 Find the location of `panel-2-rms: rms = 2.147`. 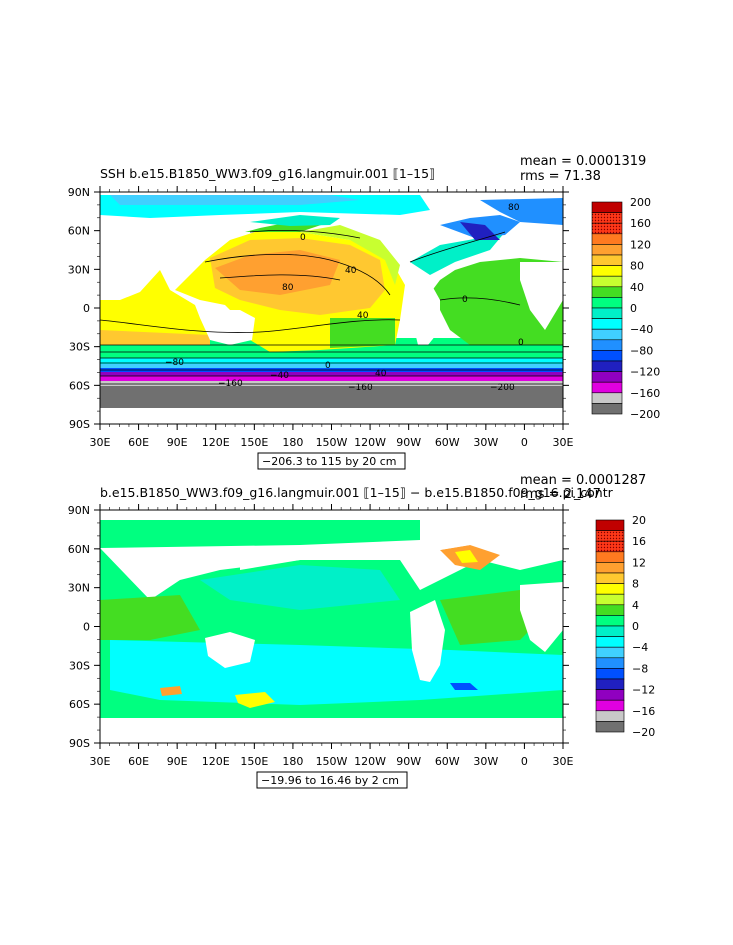

panel-2-rms: rms = 2.147 is located at coordinates (560, 494).